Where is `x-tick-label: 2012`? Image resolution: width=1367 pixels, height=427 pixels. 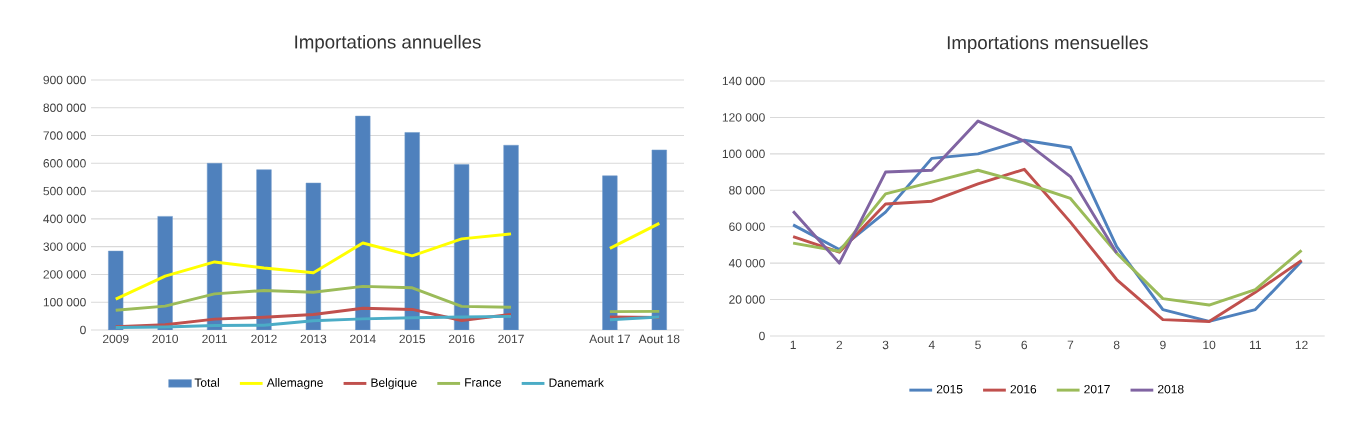
x-tick-label: 2012 is located at coordinates (264, 339).